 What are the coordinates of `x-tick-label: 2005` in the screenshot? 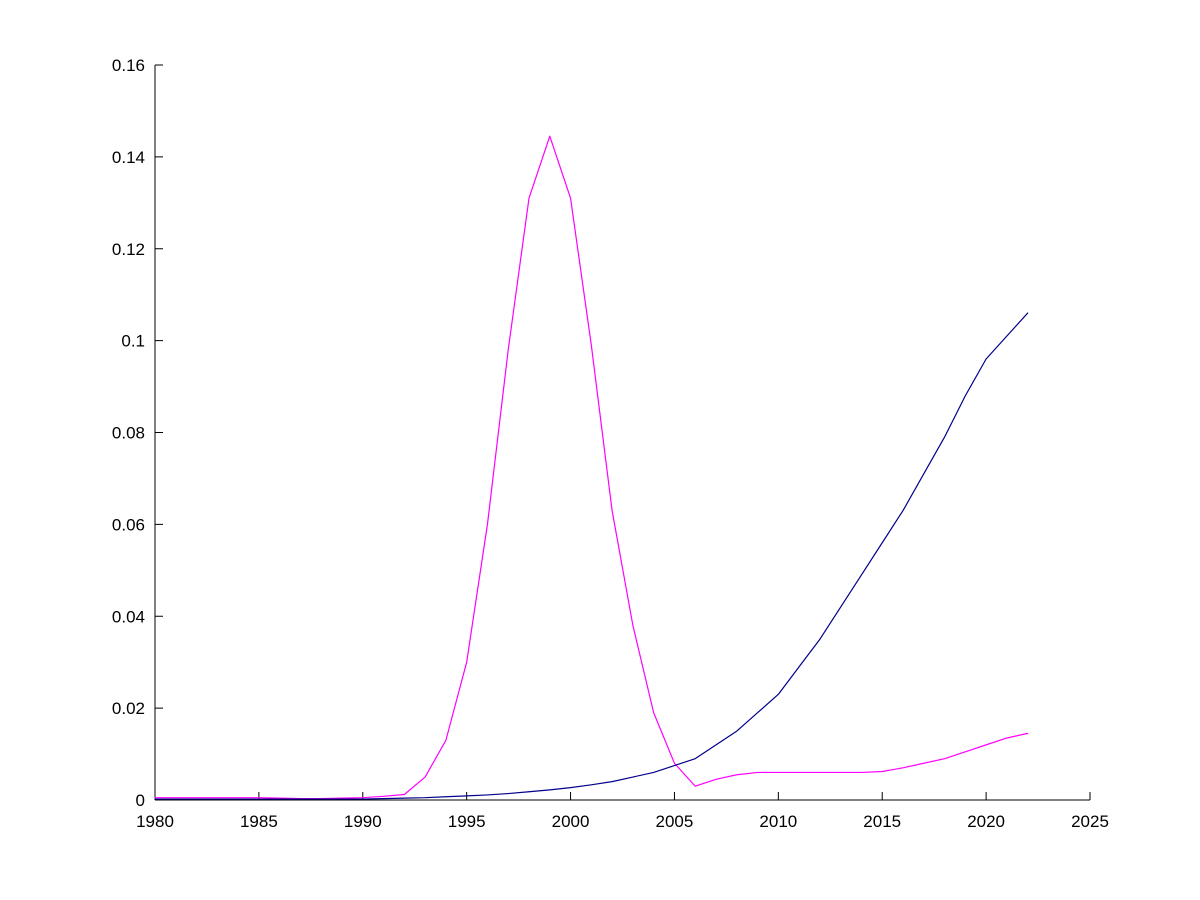 It's located at (675, 821).